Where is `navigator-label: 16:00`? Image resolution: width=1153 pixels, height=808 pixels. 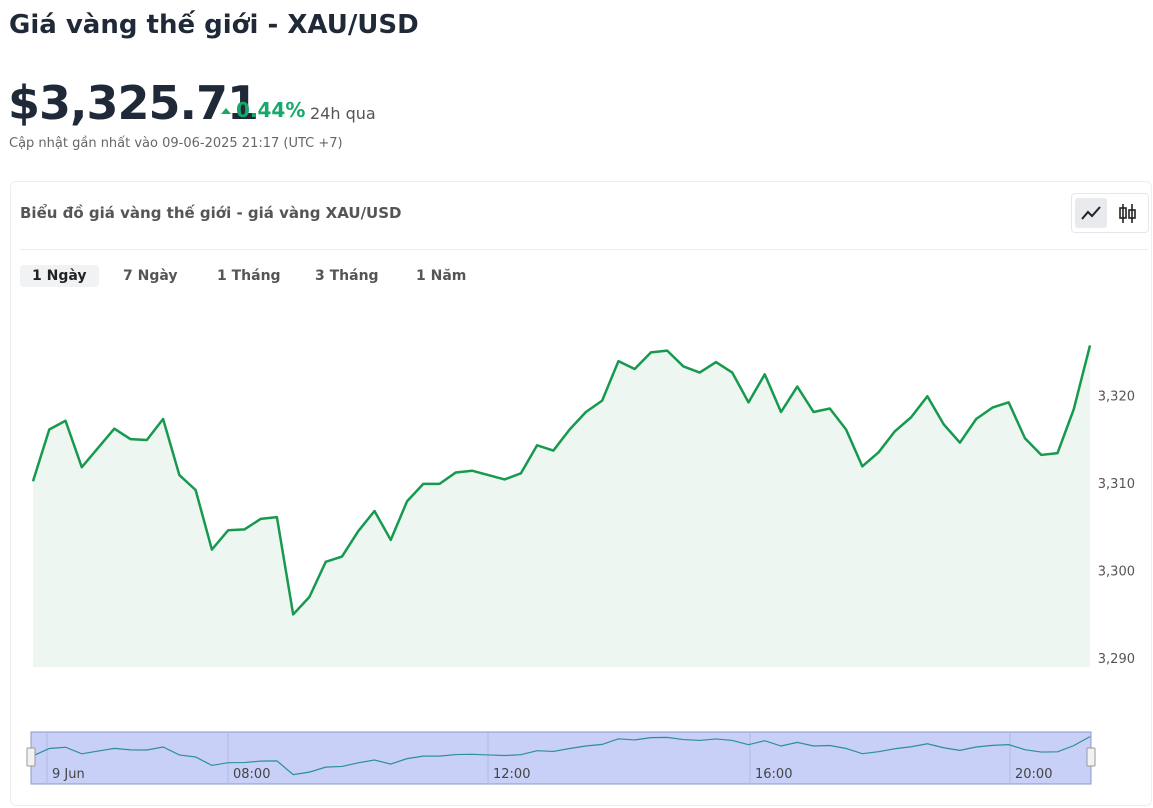
navigator-label: 16:00 is located at coordinates (773, 774).